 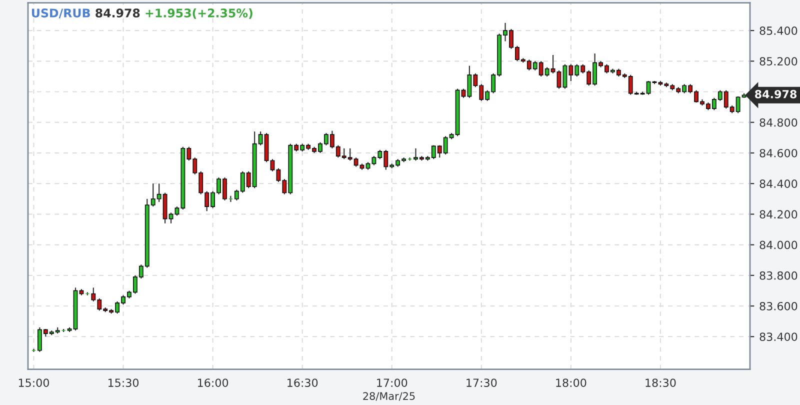 What do you see at coordinates (779, 184) in the screenshot?
I see `y-tick-label: 84.400` at bounding box center [779, 184].